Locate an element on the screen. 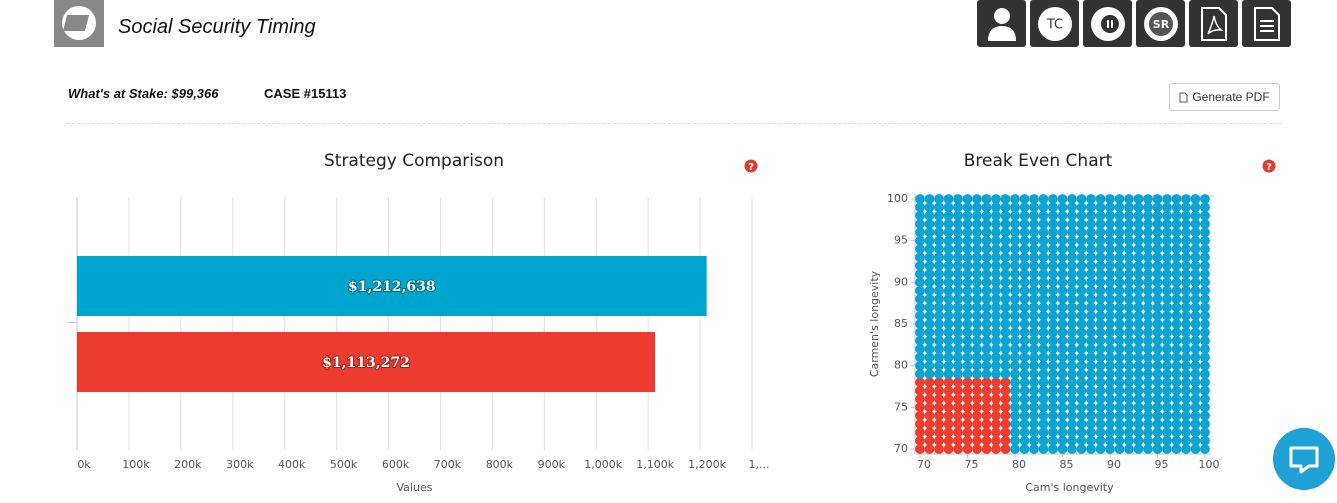  chat-button is located at coordinates (1304, 459).